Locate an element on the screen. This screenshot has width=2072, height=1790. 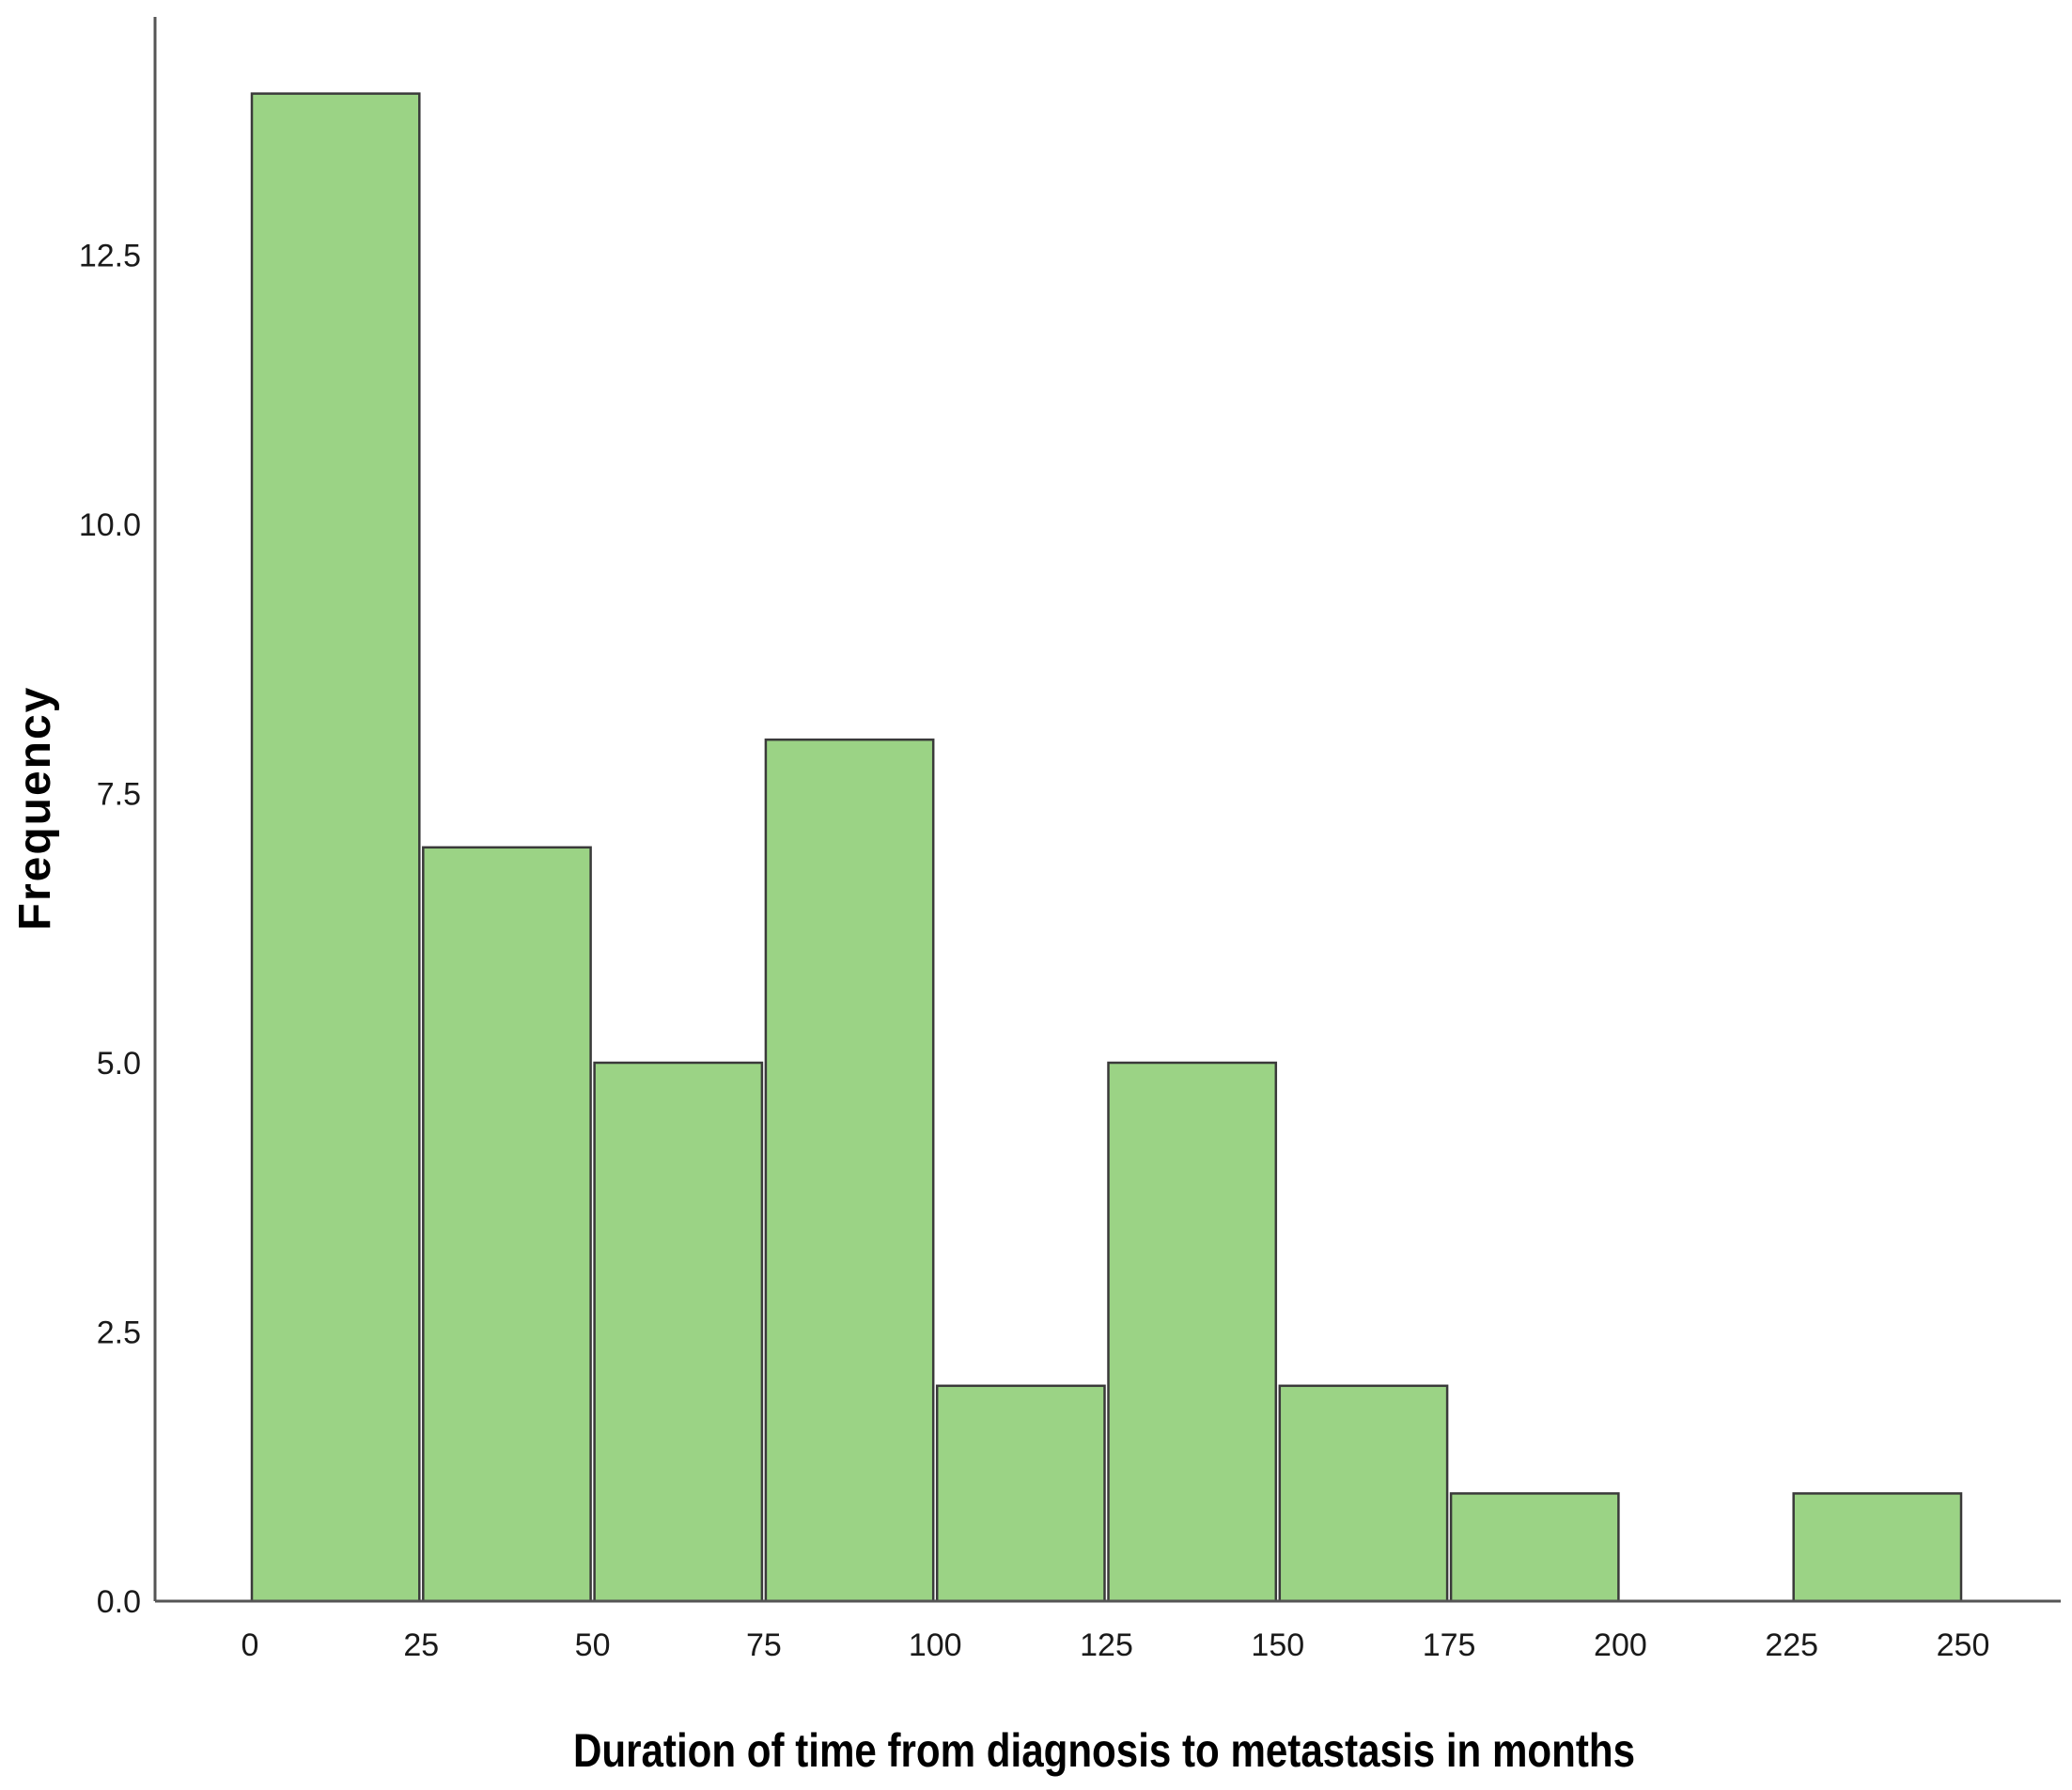
y-tick-label: 5.0 is located at coordinates (119, 1064).